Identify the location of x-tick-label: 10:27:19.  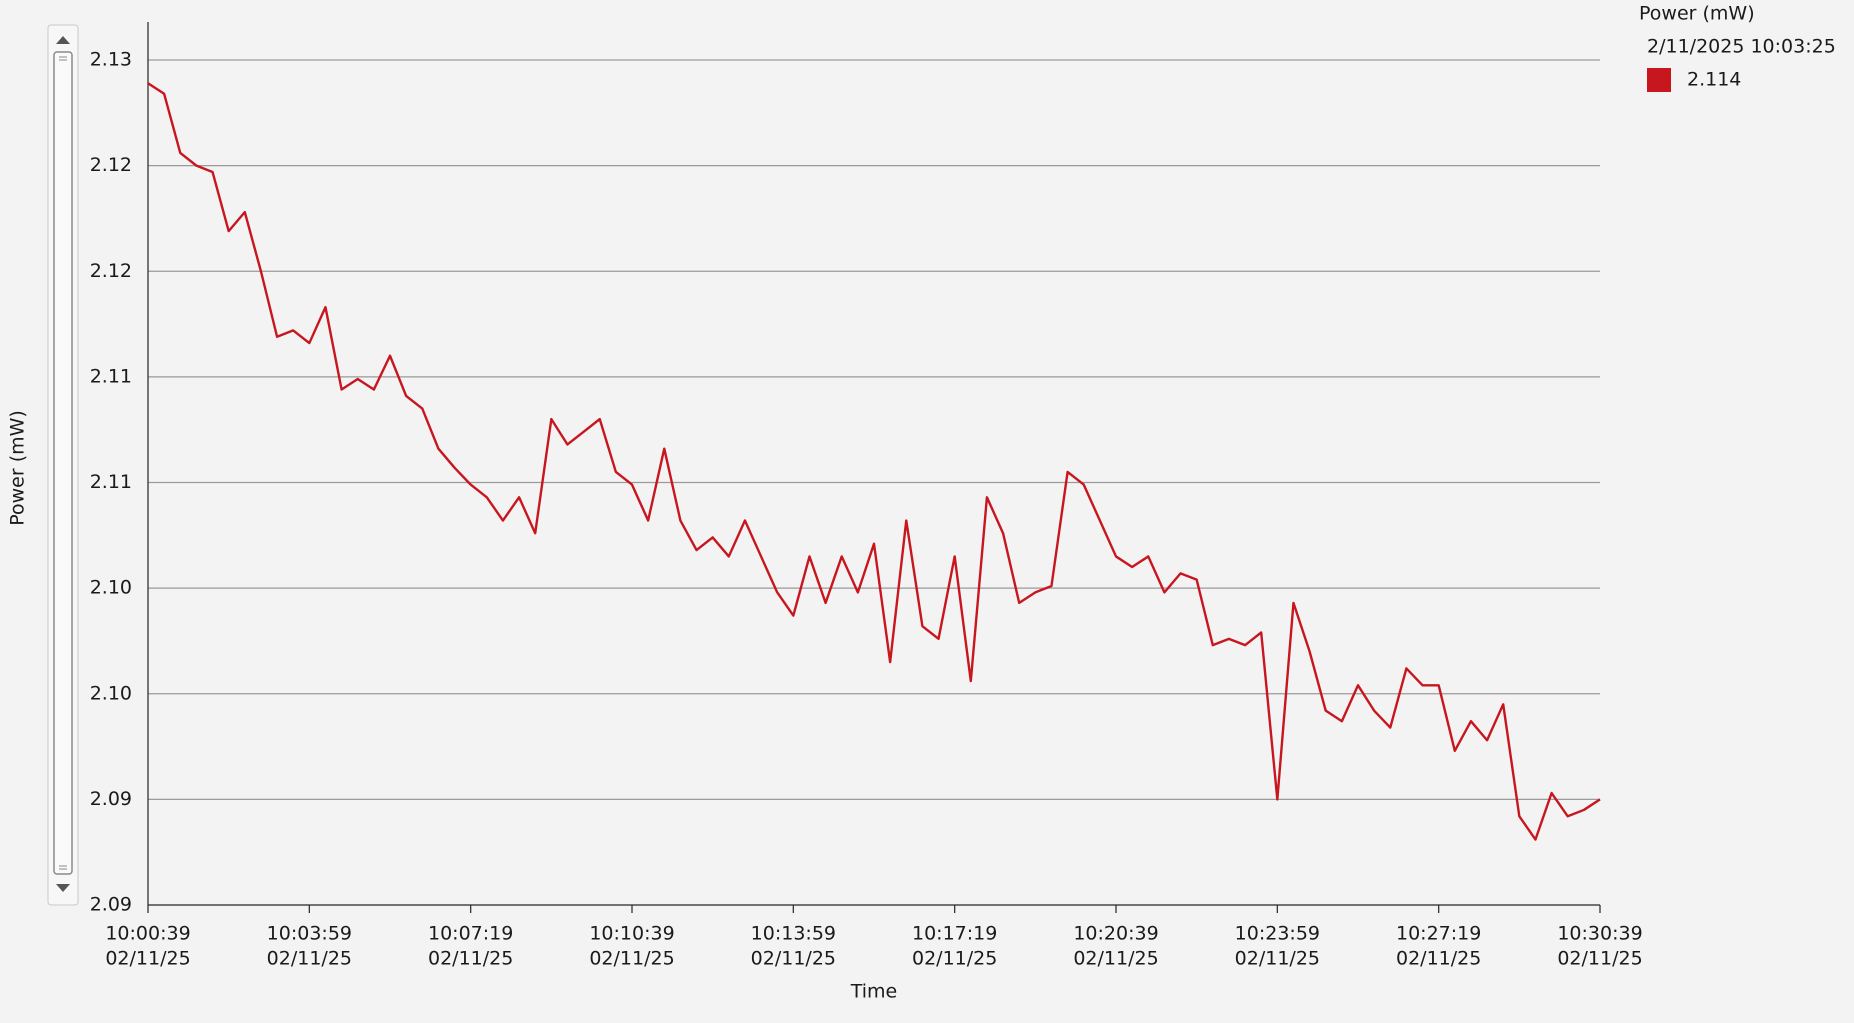
(1438, 934).